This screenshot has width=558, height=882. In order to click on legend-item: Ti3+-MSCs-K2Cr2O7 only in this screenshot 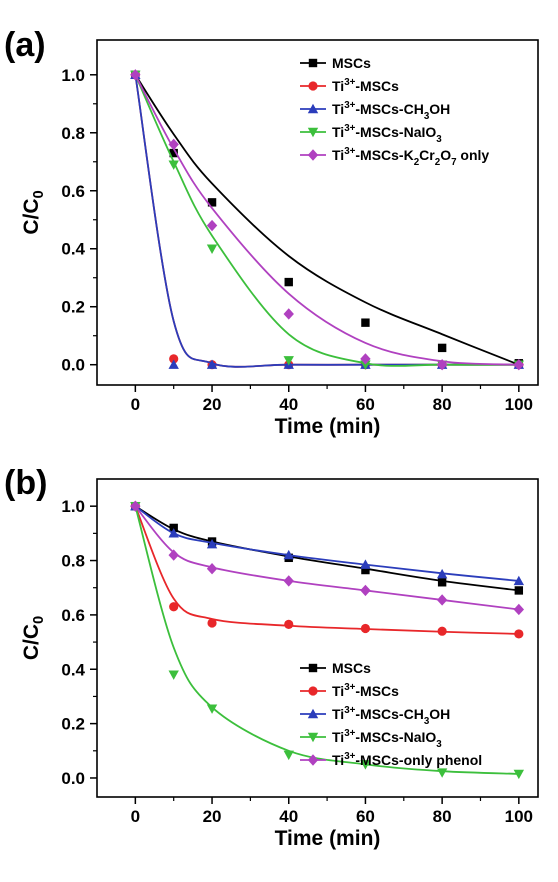, I will do `click(394, 157)`.